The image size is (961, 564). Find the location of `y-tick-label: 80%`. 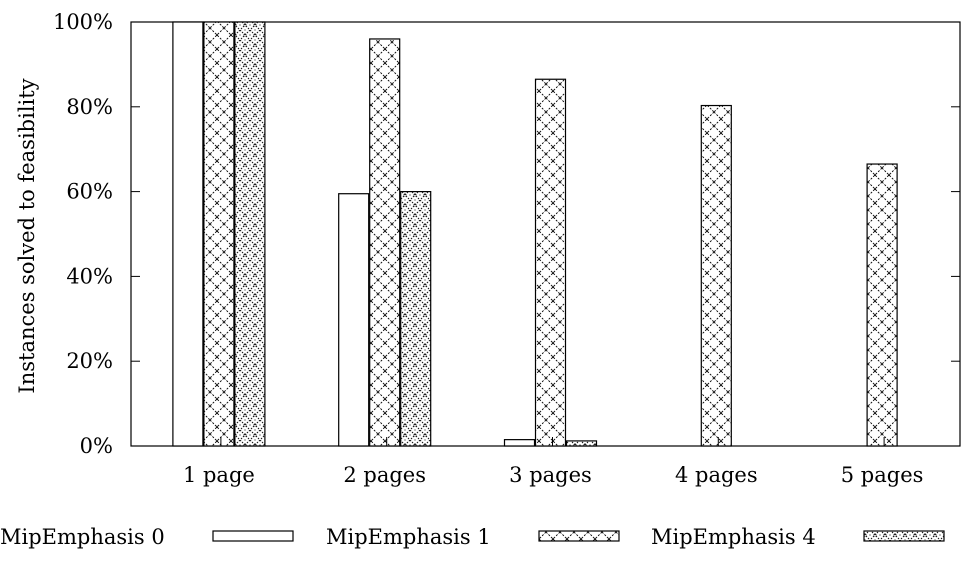

y-tick-label: 80% is located at coordinates (89, 107).